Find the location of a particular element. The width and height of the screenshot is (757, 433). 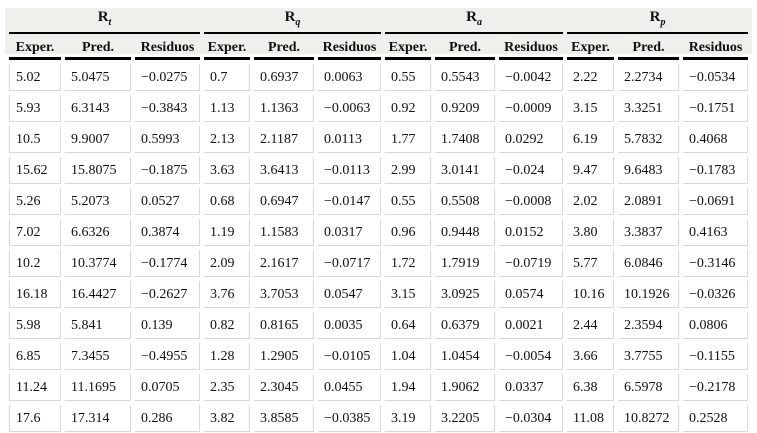

group-header-rp: Rp is located at coordinates (658, 21).